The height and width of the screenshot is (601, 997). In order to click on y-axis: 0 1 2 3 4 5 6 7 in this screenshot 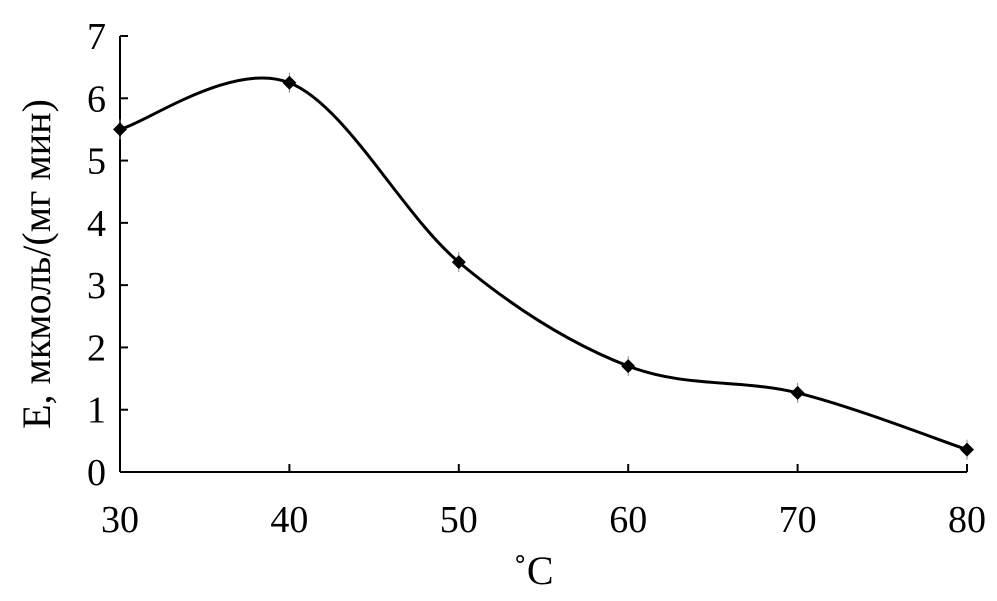, I will do `click(107, 255)`.